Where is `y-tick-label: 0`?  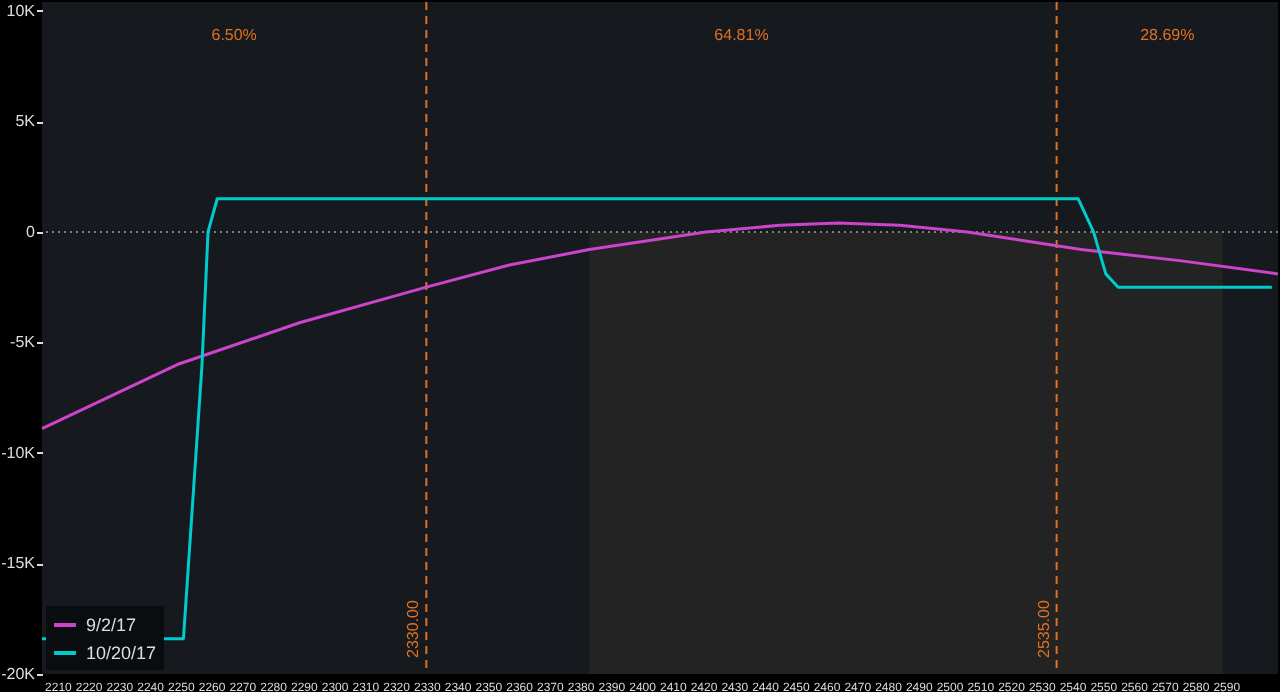 y-tick-label: 0 is located at coordinates (31, 231).